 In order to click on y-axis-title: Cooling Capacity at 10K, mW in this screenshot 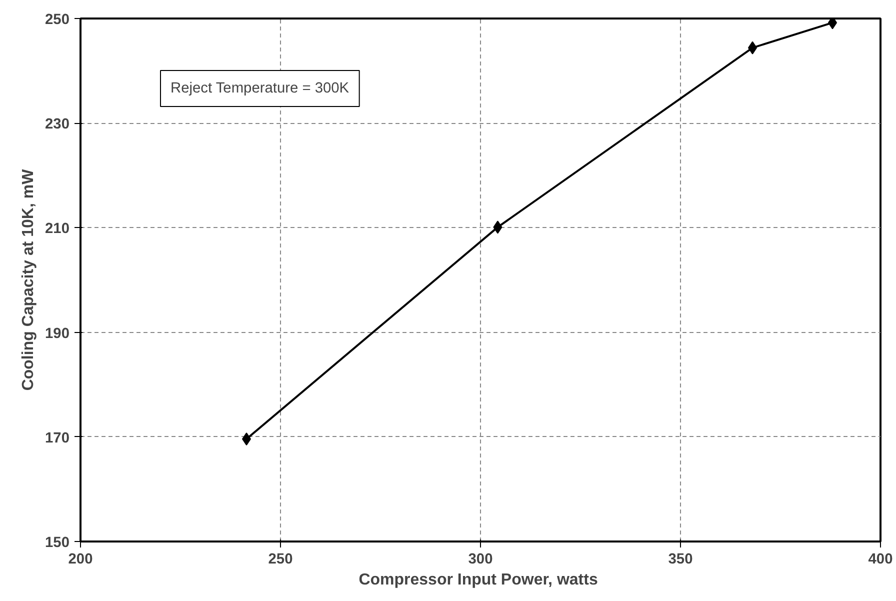, I will do `click(29, 279)`.